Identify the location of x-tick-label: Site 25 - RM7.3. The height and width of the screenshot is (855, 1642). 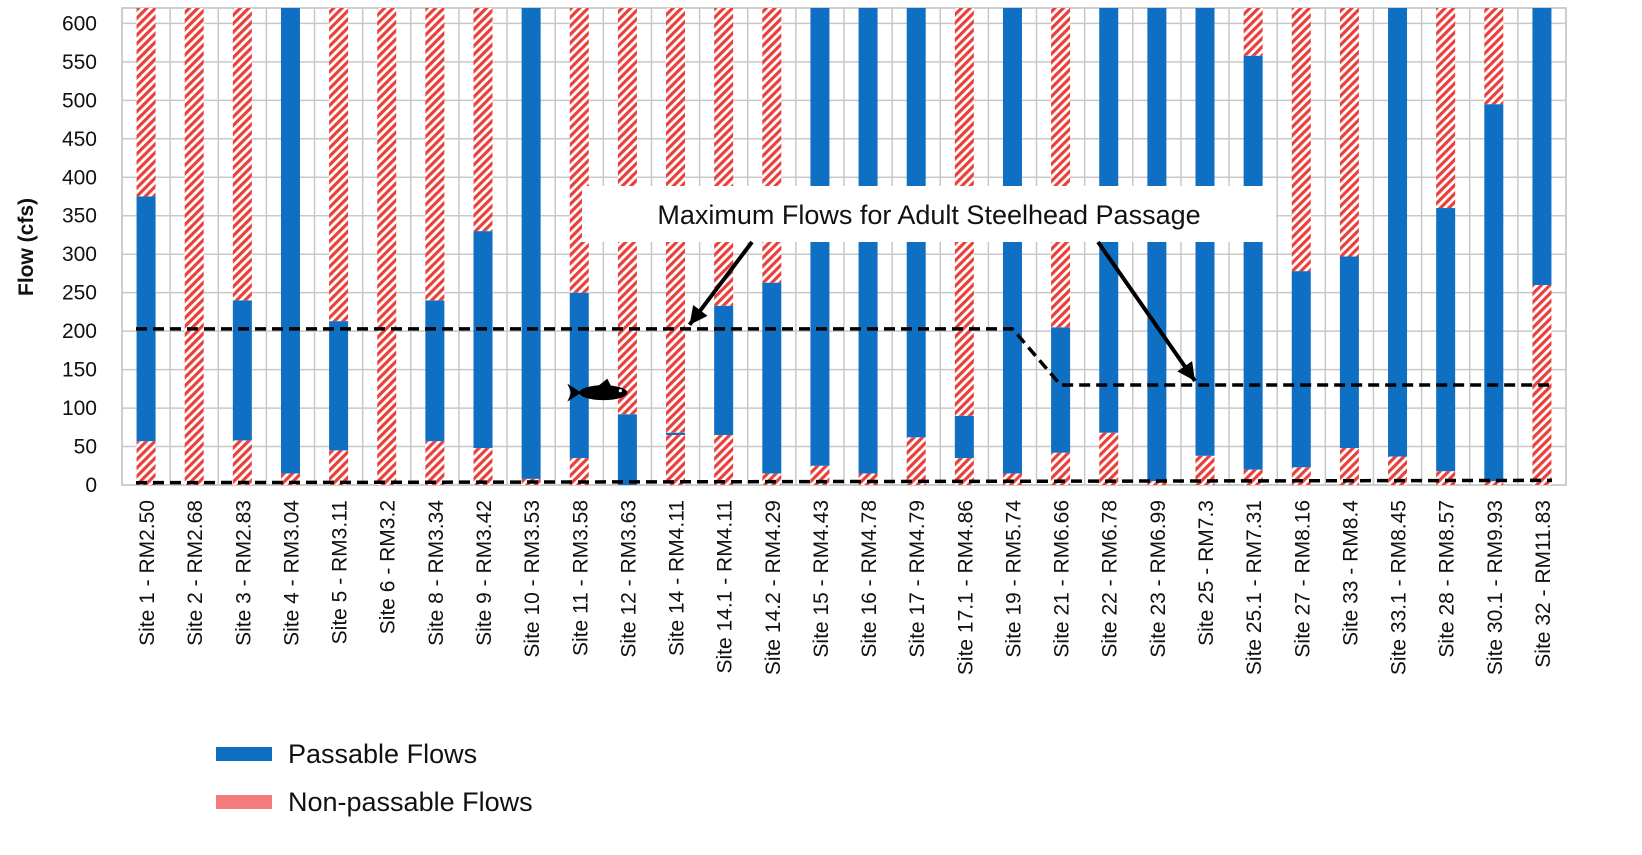
(1206, 573).